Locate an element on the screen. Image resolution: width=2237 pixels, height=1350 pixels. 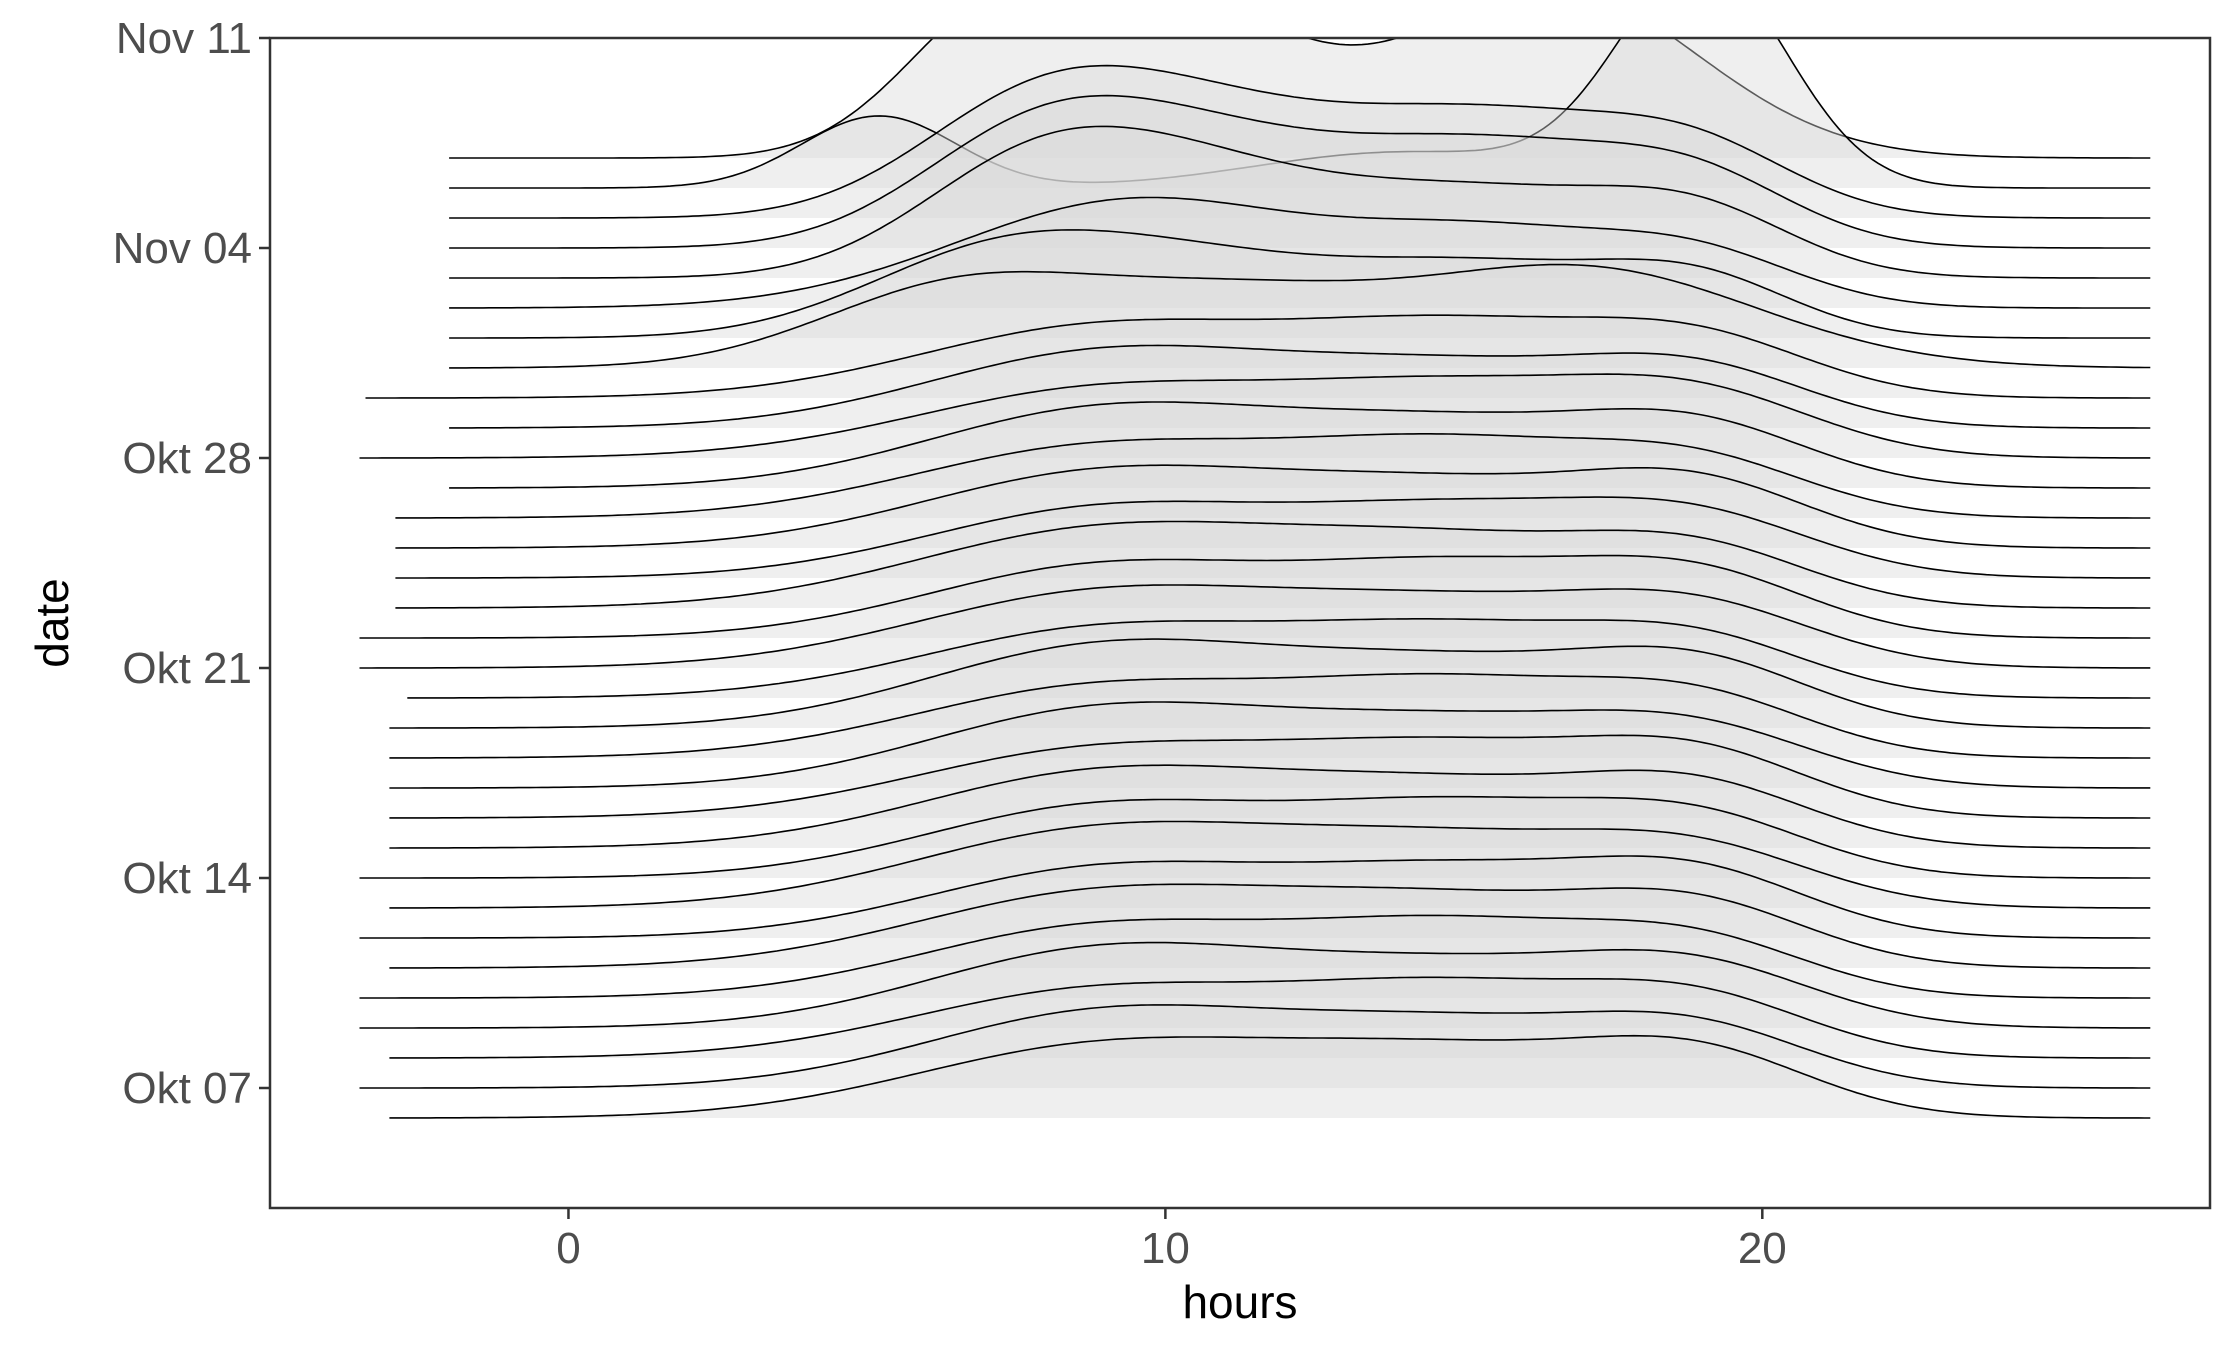
x-tick-label: 0 is located at coordinates (568, 1248).